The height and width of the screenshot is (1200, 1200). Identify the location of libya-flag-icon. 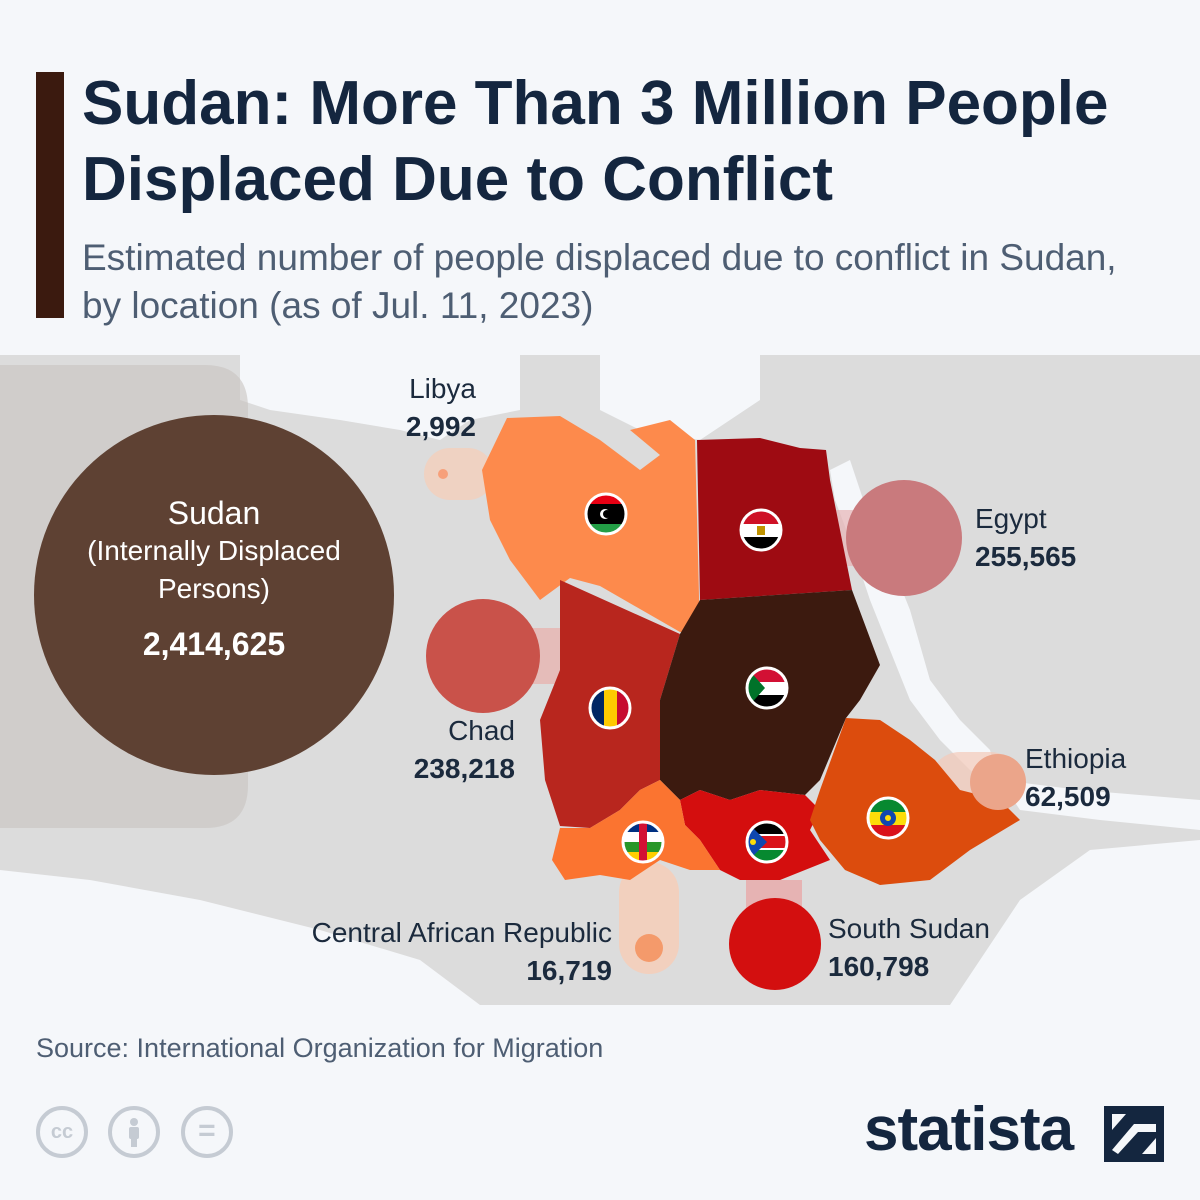
(606, 514).